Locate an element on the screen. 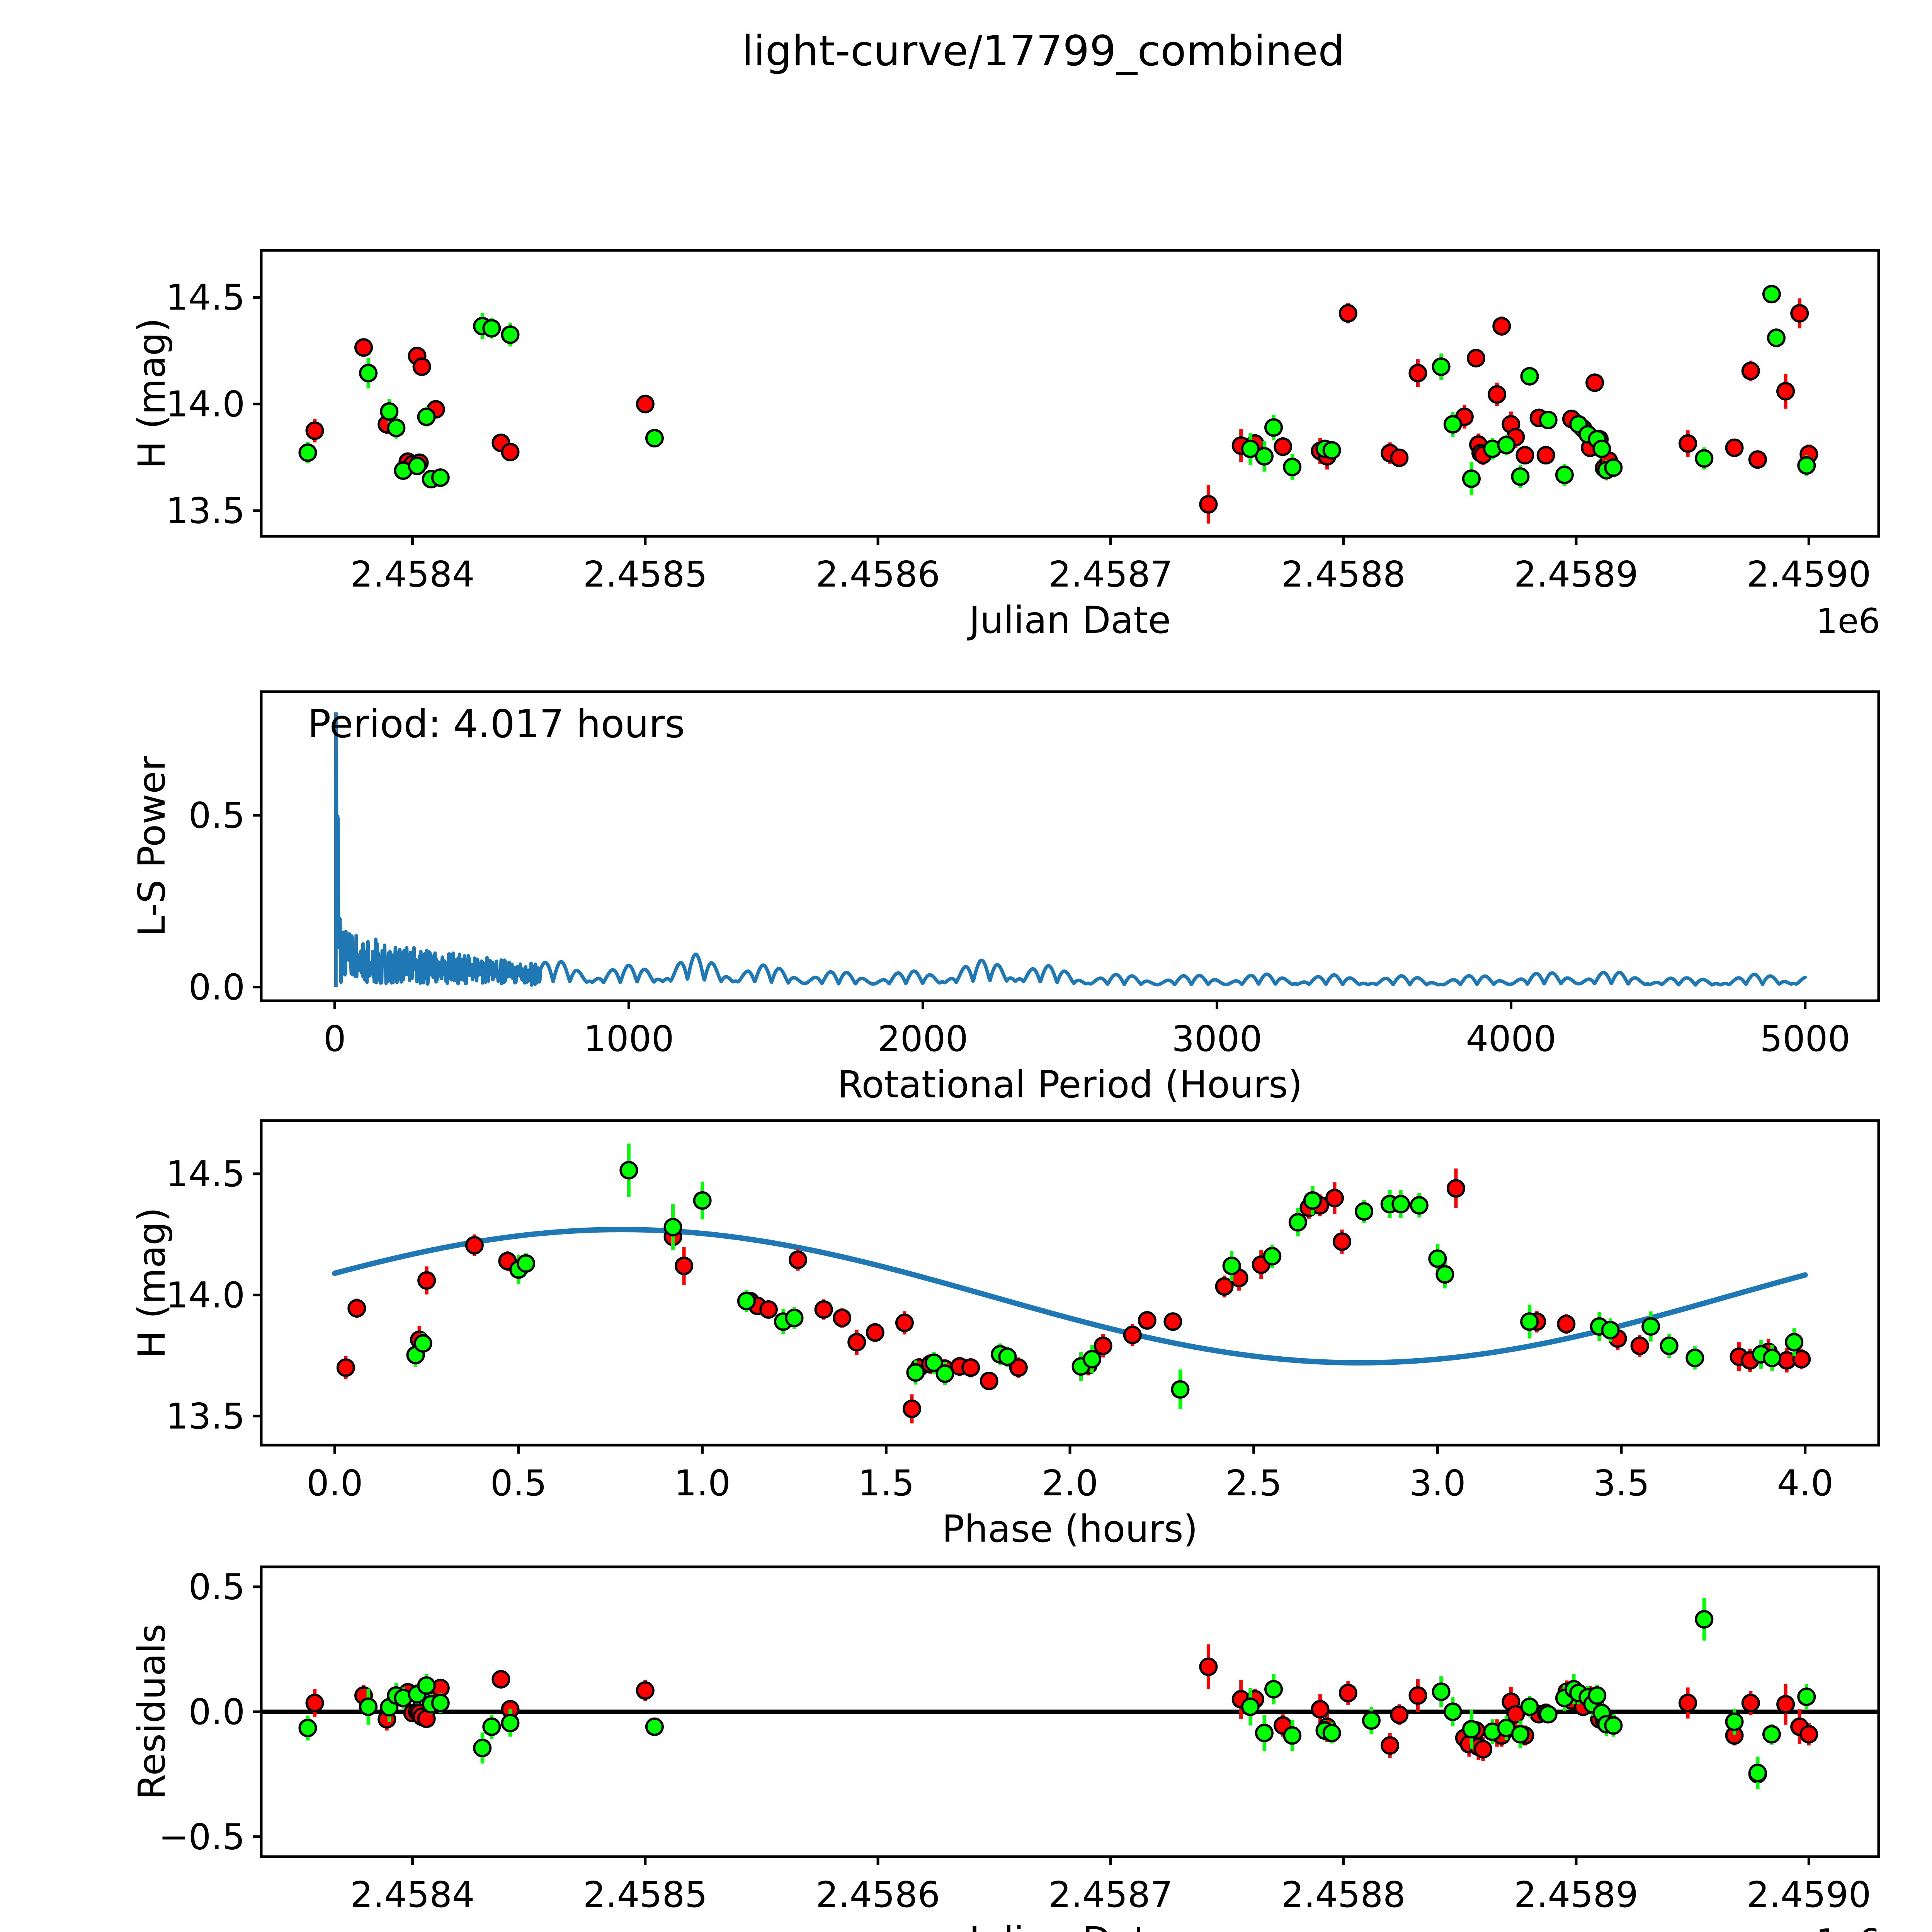 This screenshot has width=1932, height=1932. residuals-series-red is located at coordinates (1062, 1714).